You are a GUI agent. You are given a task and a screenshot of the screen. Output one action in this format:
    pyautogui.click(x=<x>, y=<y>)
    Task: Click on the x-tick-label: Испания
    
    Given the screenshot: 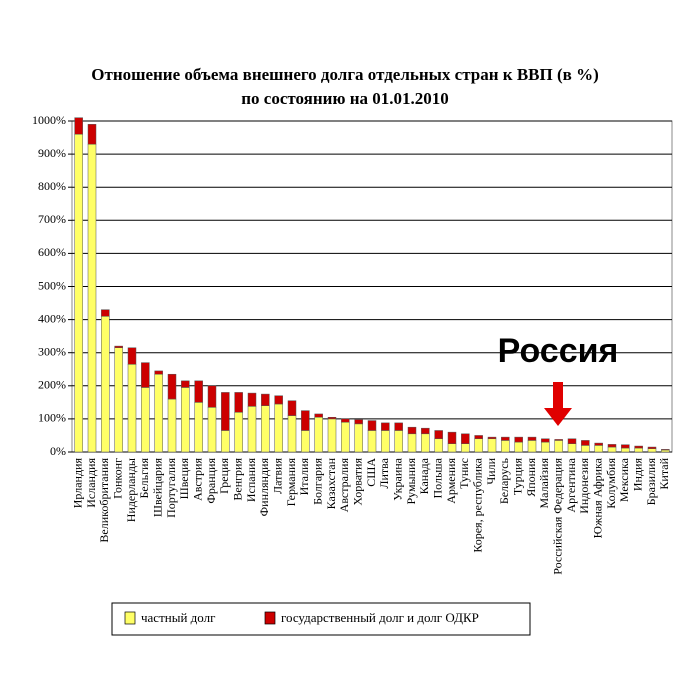 What is the action you would take?
    pyautogui.click(x=251, y=480)
    